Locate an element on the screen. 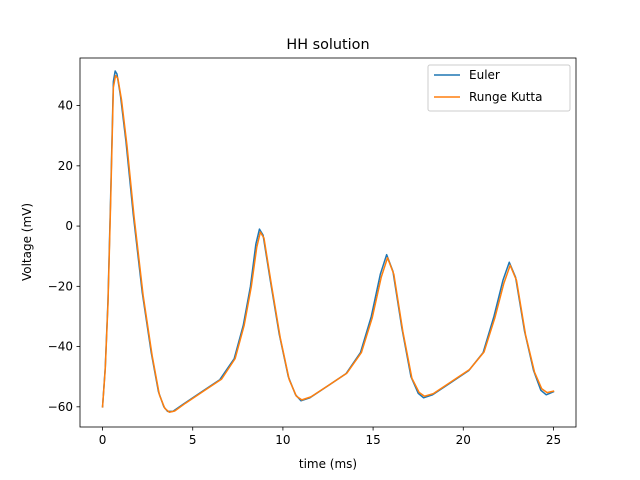  legend-label: Runge Kutta is located at coordinates (505, 97).